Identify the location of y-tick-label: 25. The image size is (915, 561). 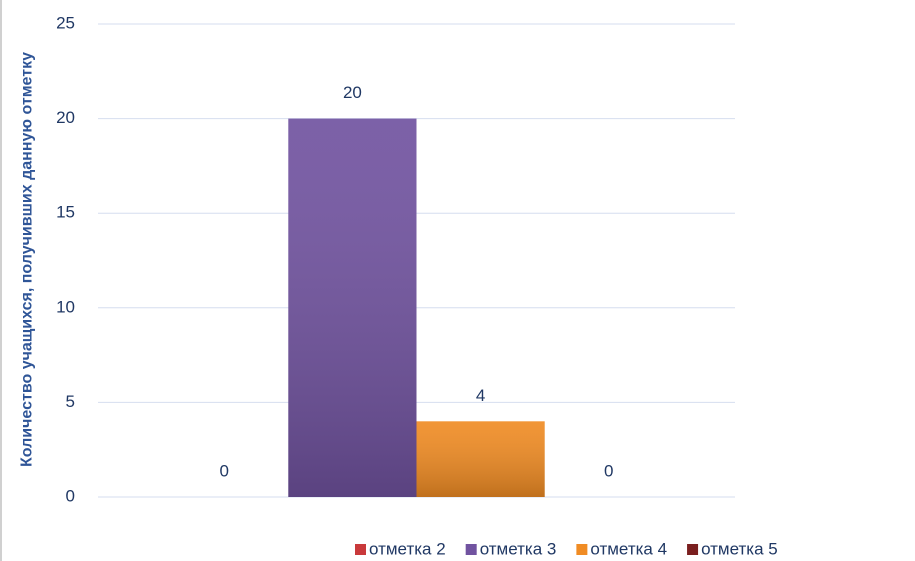
(65, 22).